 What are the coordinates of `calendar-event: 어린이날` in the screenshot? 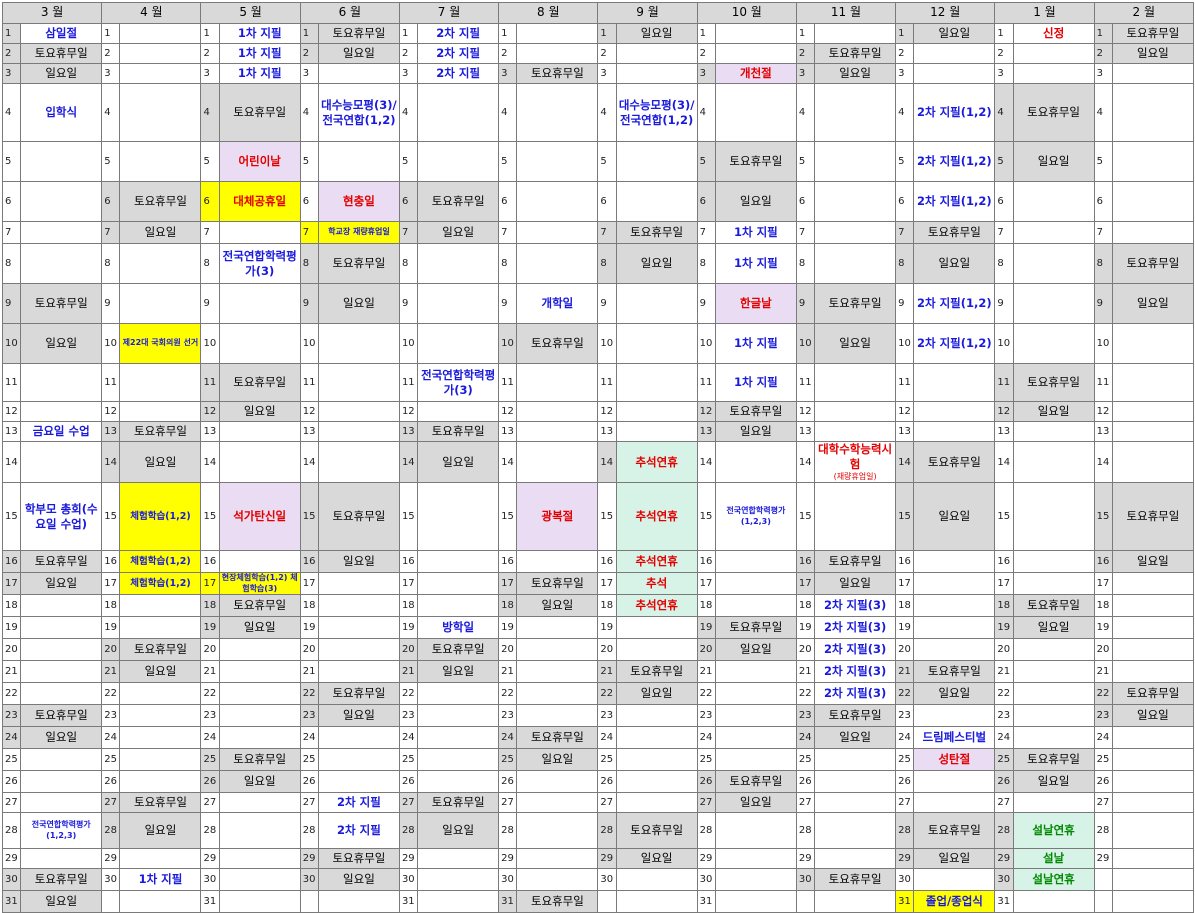 It's located at (259, 161).